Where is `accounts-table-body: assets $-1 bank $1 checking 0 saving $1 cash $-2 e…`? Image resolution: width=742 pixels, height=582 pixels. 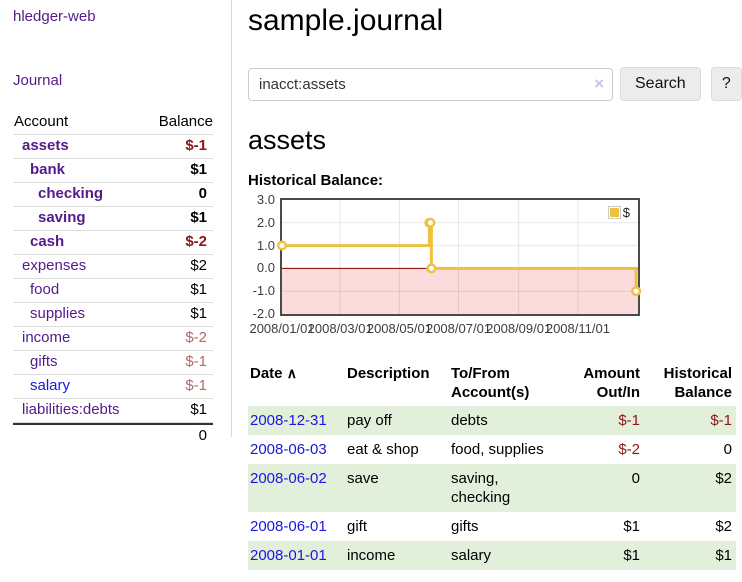
accounts-table-body: assets $-1 bank $1 checking 0 saving $1 cash $-2 e… is located at coordinates (113, 279).